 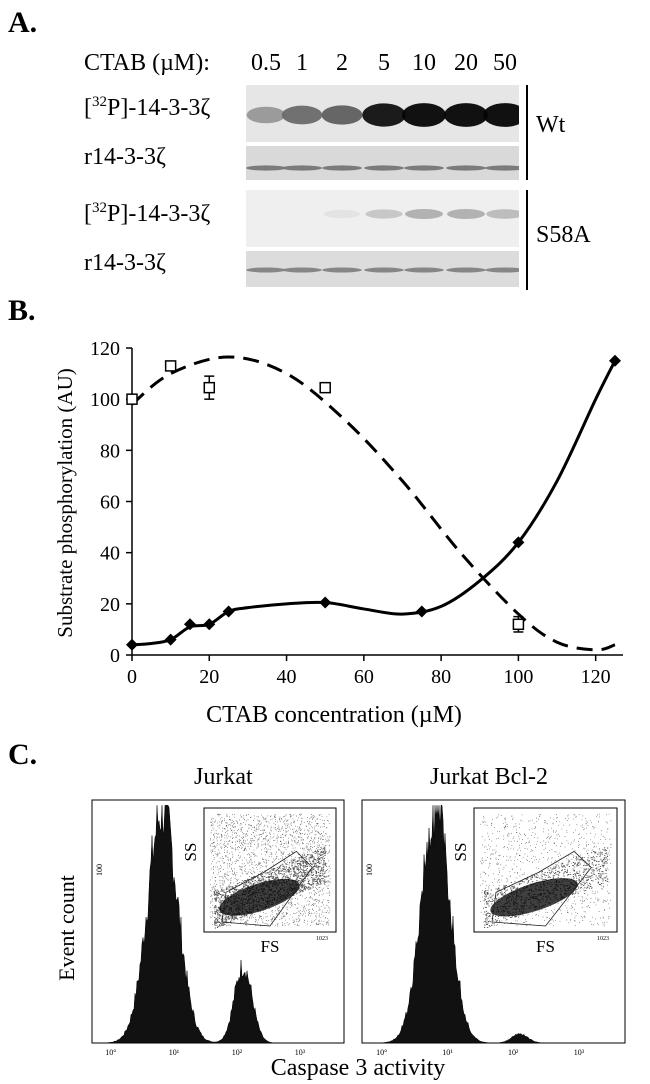 What do you see at coordinates (209, 677) in the screenshot?
I see `x-tick-label-20: 20` at bounding box center [209, 677].